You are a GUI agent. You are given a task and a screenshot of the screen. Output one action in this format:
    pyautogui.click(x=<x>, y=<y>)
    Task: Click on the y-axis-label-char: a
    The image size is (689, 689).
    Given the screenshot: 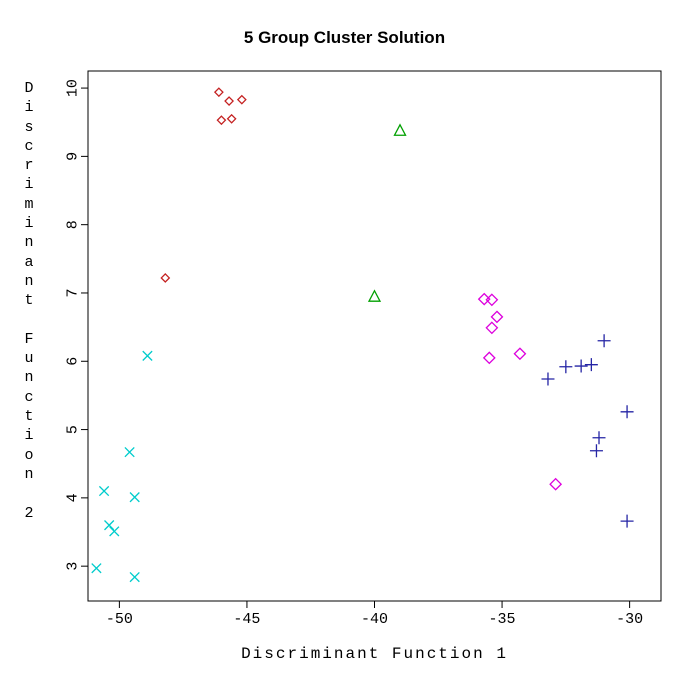 What is the action you would take?
    pyautogui.click(x=29, y=262)
    